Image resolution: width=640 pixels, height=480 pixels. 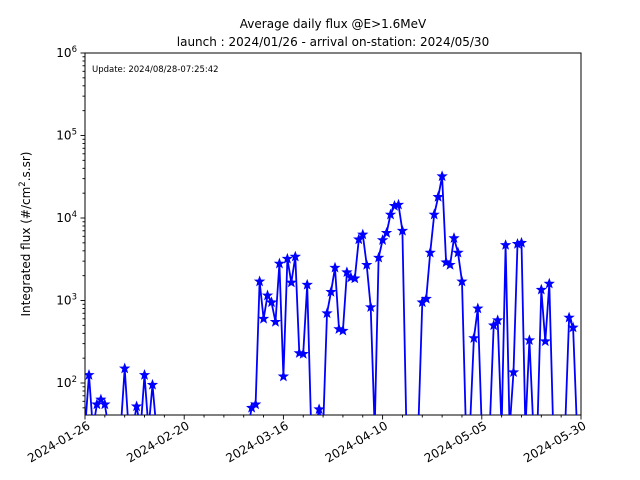 I want to click on update-timestamp-note: Update: 2024/08/28-07:25:42, so click(x=155, y=70).